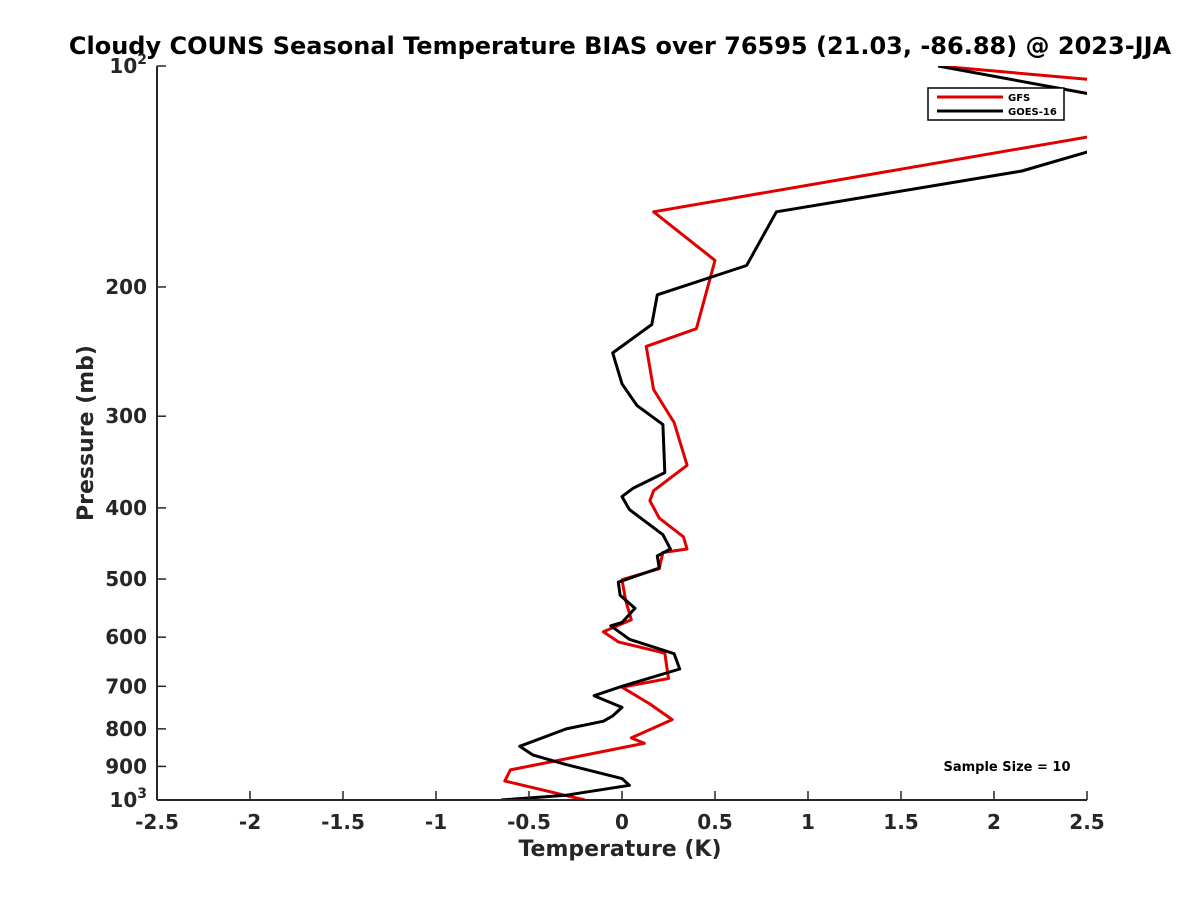  Describe the element at coordinates (1006, 767) in the screenshot. I see `sample-size-annotation: Sample Size = 10` at that location.